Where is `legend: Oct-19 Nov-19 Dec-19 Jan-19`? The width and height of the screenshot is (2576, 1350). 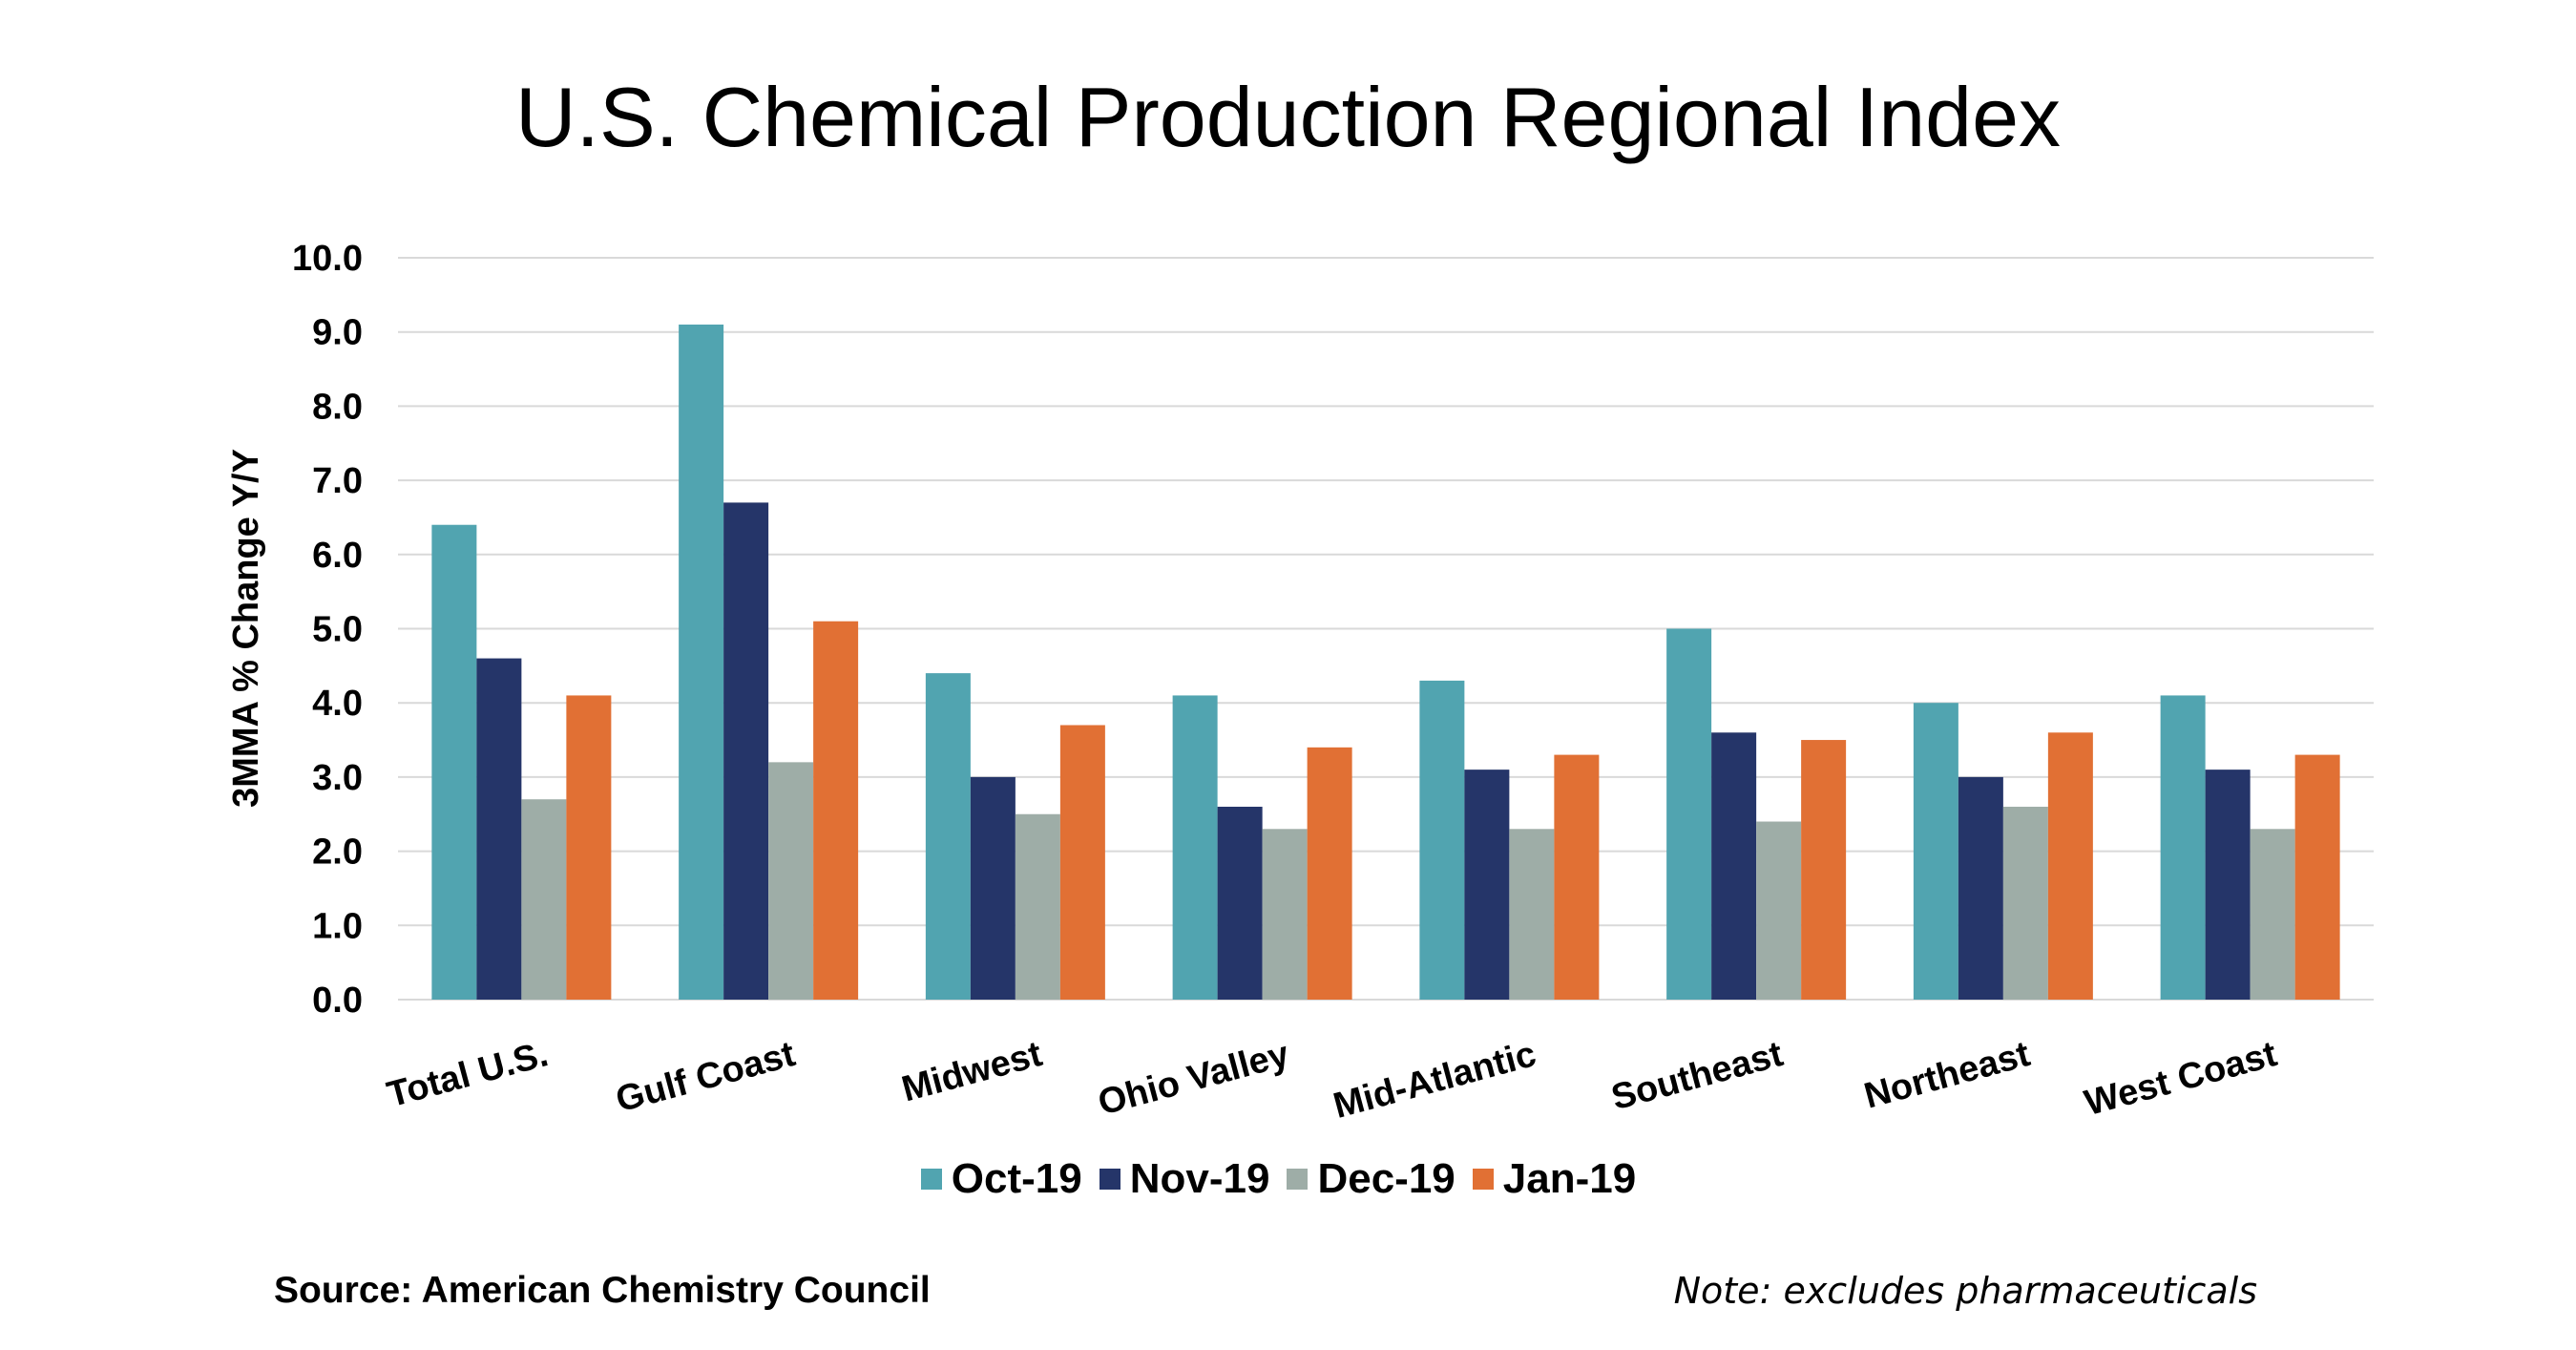 legend: Oct-19 Nov-19 Dec-19 Jan-19 is located at coordinates (1288, 1179).